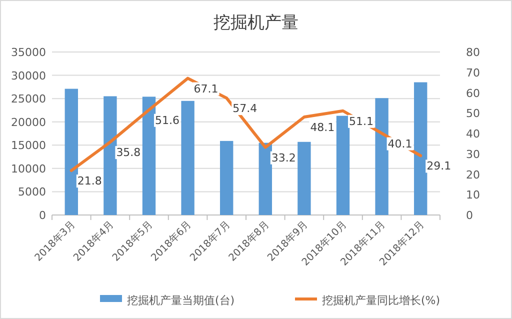  Describe the element at coordinates (42, 215) in the screenshot. I see `y-tick-label: 0` at that location.